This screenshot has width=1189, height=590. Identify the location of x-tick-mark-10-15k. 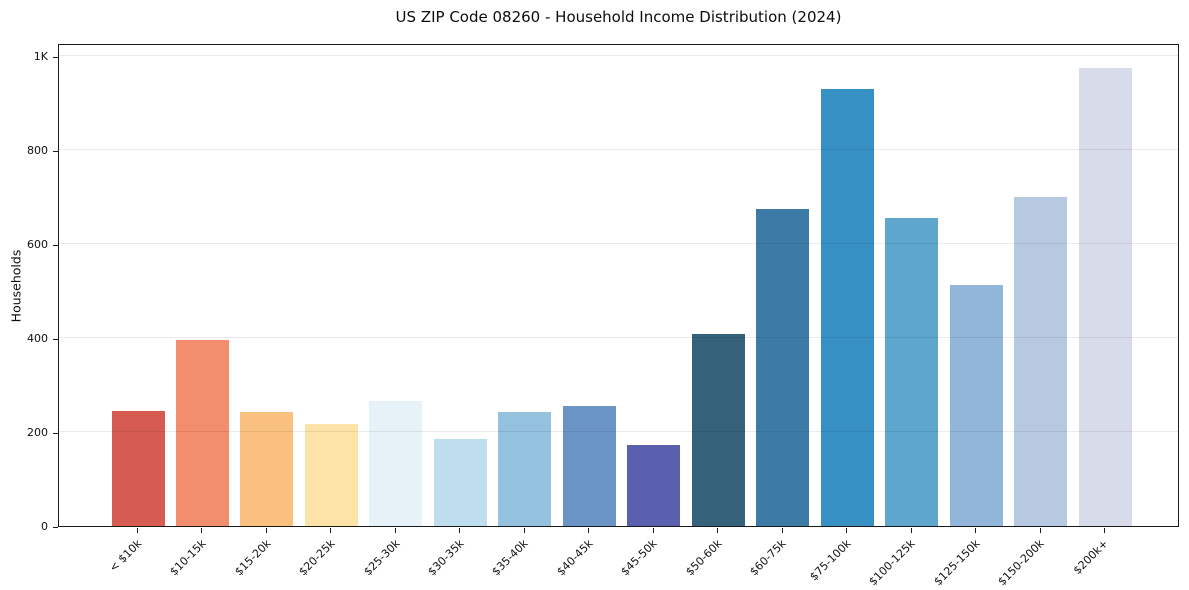
(202, 530).